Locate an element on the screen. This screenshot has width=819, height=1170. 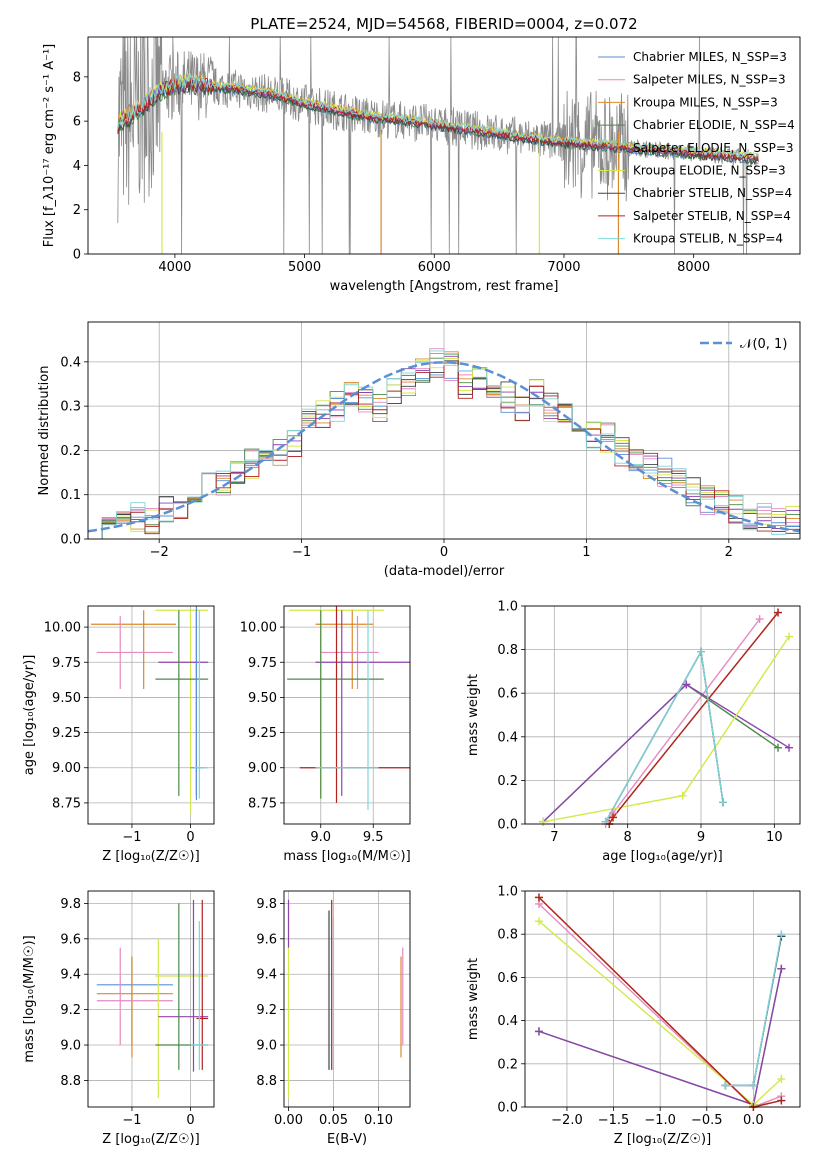
y-axis-label: Normed distribution is located at coordinates (44, 431).